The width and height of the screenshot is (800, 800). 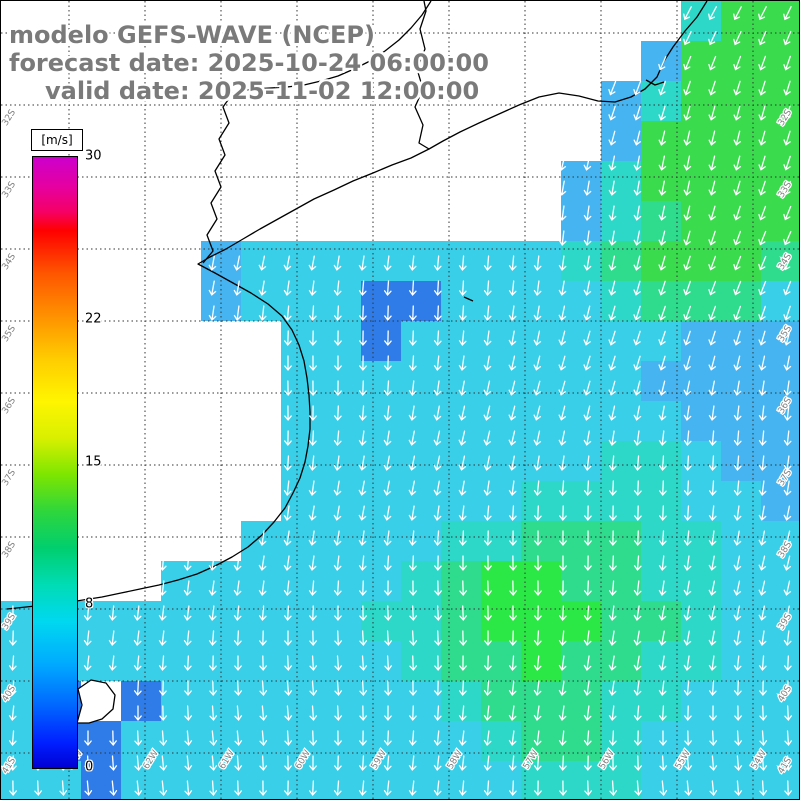 What do you see at coordinates (9, 550) in the screenshot?
I see `lat-label: 38S` at bounding box center [9, 550].